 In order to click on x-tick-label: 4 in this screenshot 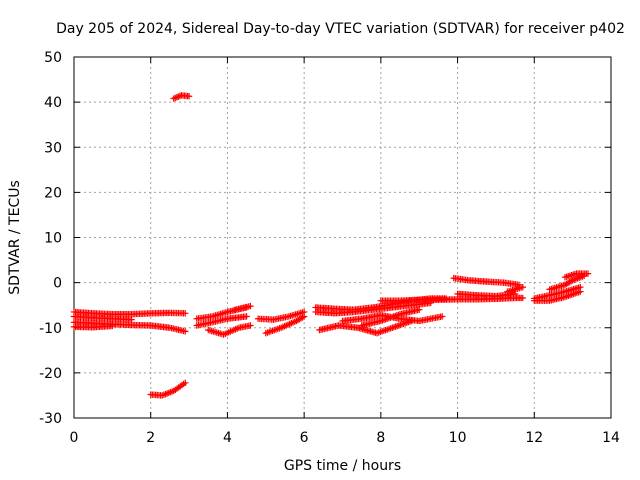, I will do `click(227, 438)`.